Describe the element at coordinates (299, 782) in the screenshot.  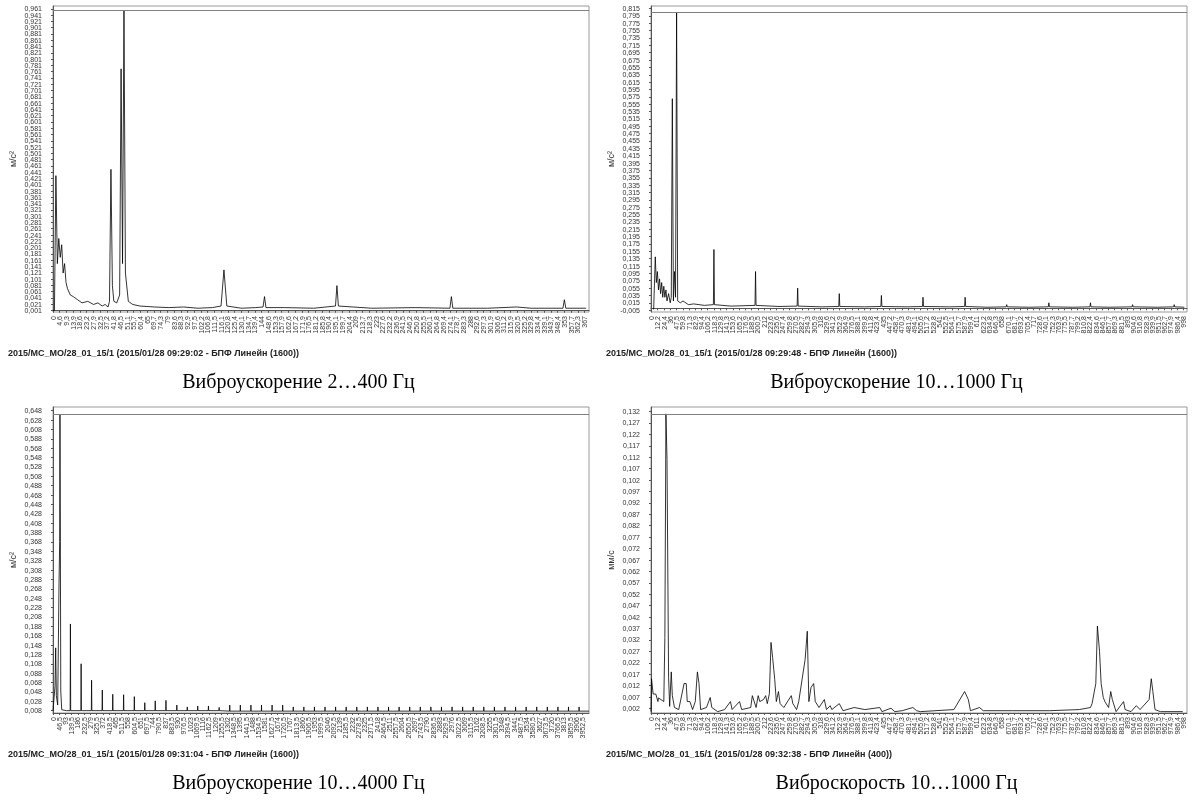
I see `text: Виброускорение 10…4000 Гц` at that location.